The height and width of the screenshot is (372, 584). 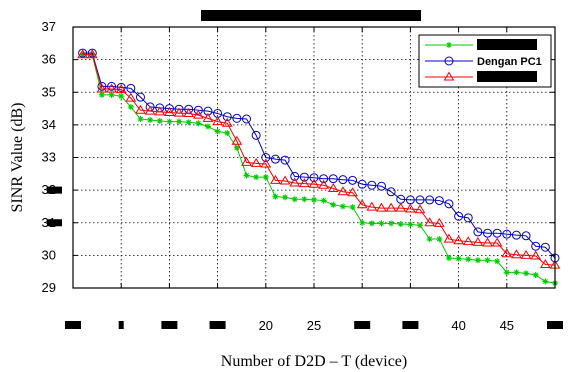 What do you see at coordinates (49, 287) in the screenshot?
I see `y-tick-label: 29` at bounding box center [49, 287].